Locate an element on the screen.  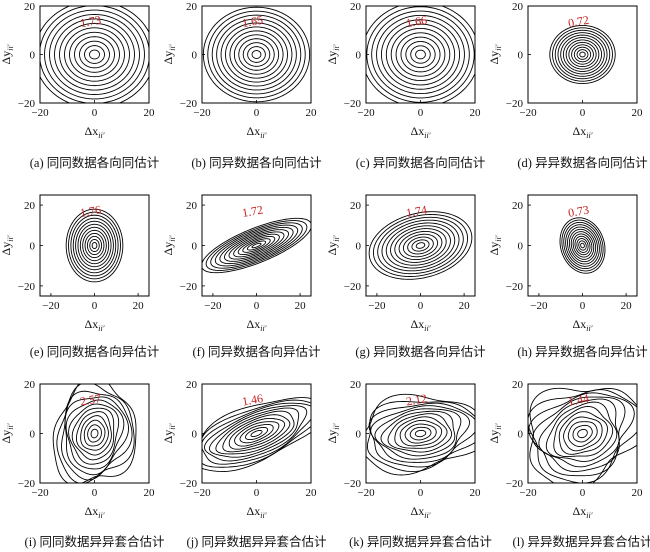
y-axis-label: Δyii′ is located at coordinates (7, 54).